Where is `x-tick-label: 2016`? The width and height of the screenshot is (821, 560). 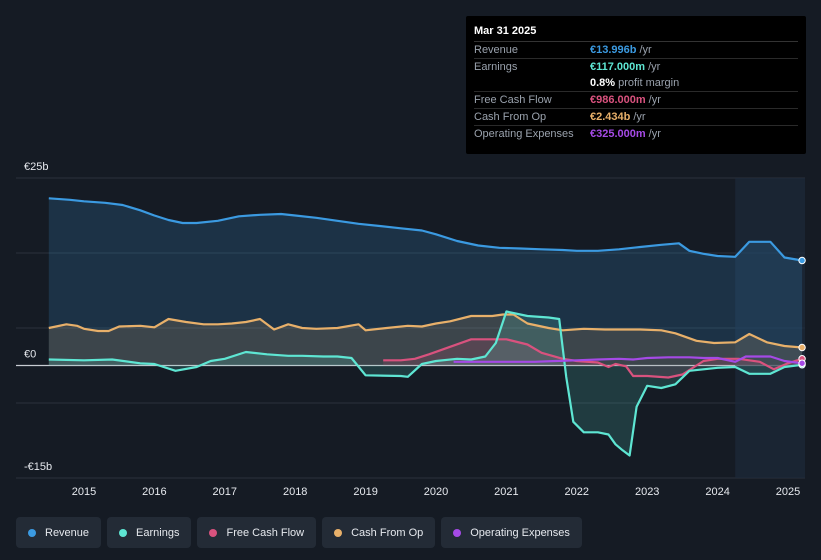 x-tick-label: 2016 is located at coordinates (154, 492).